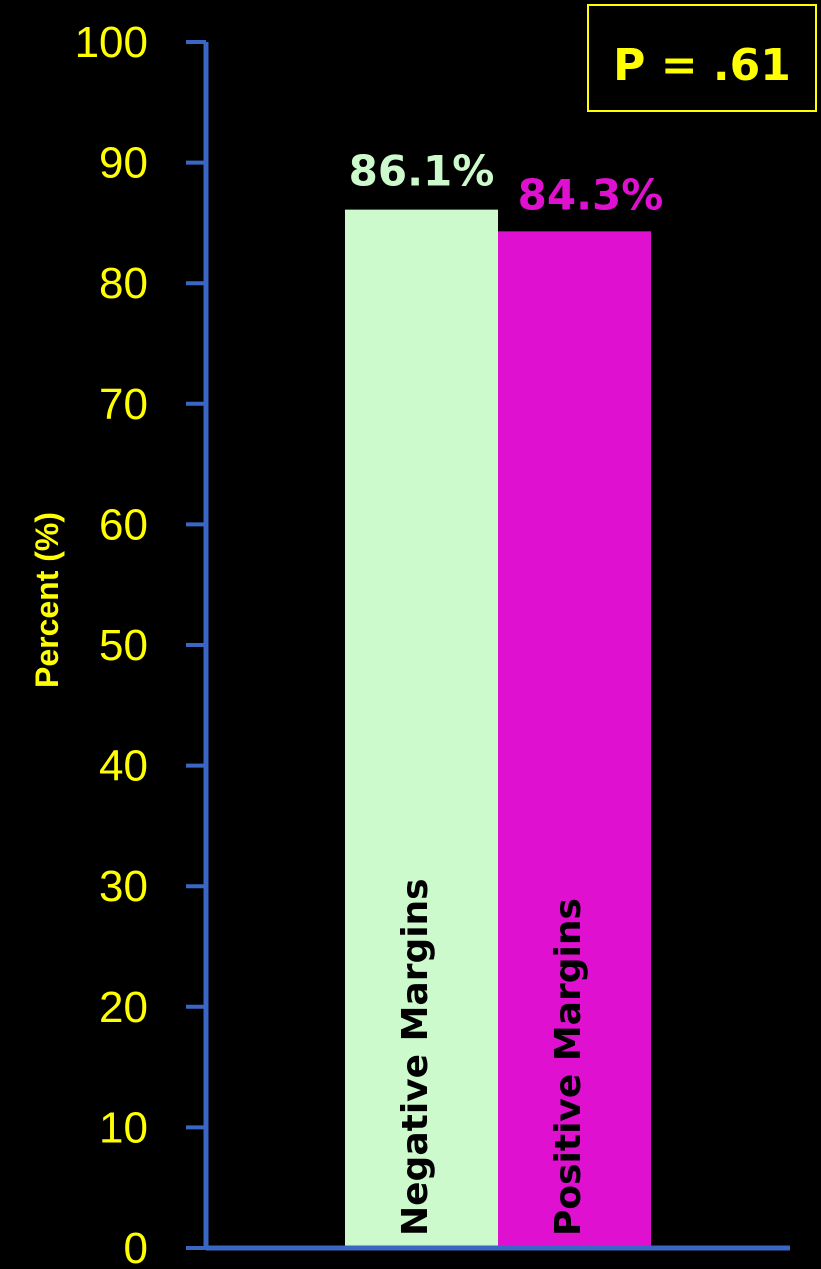  I want to click on y-tick-label: 100, so click(111, 42).